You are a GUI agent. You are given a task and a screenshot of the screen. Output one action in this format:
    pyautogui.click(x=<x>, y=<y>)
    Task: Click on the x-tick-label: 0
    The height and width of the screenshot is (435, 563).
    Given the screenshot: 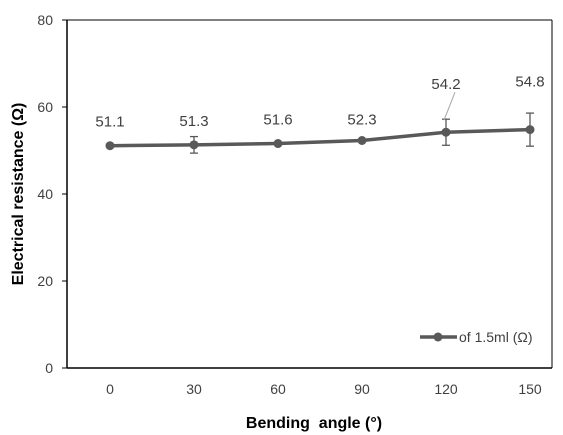 What is the action you would take?
    pyautogui.click(x=110, y=389)
    